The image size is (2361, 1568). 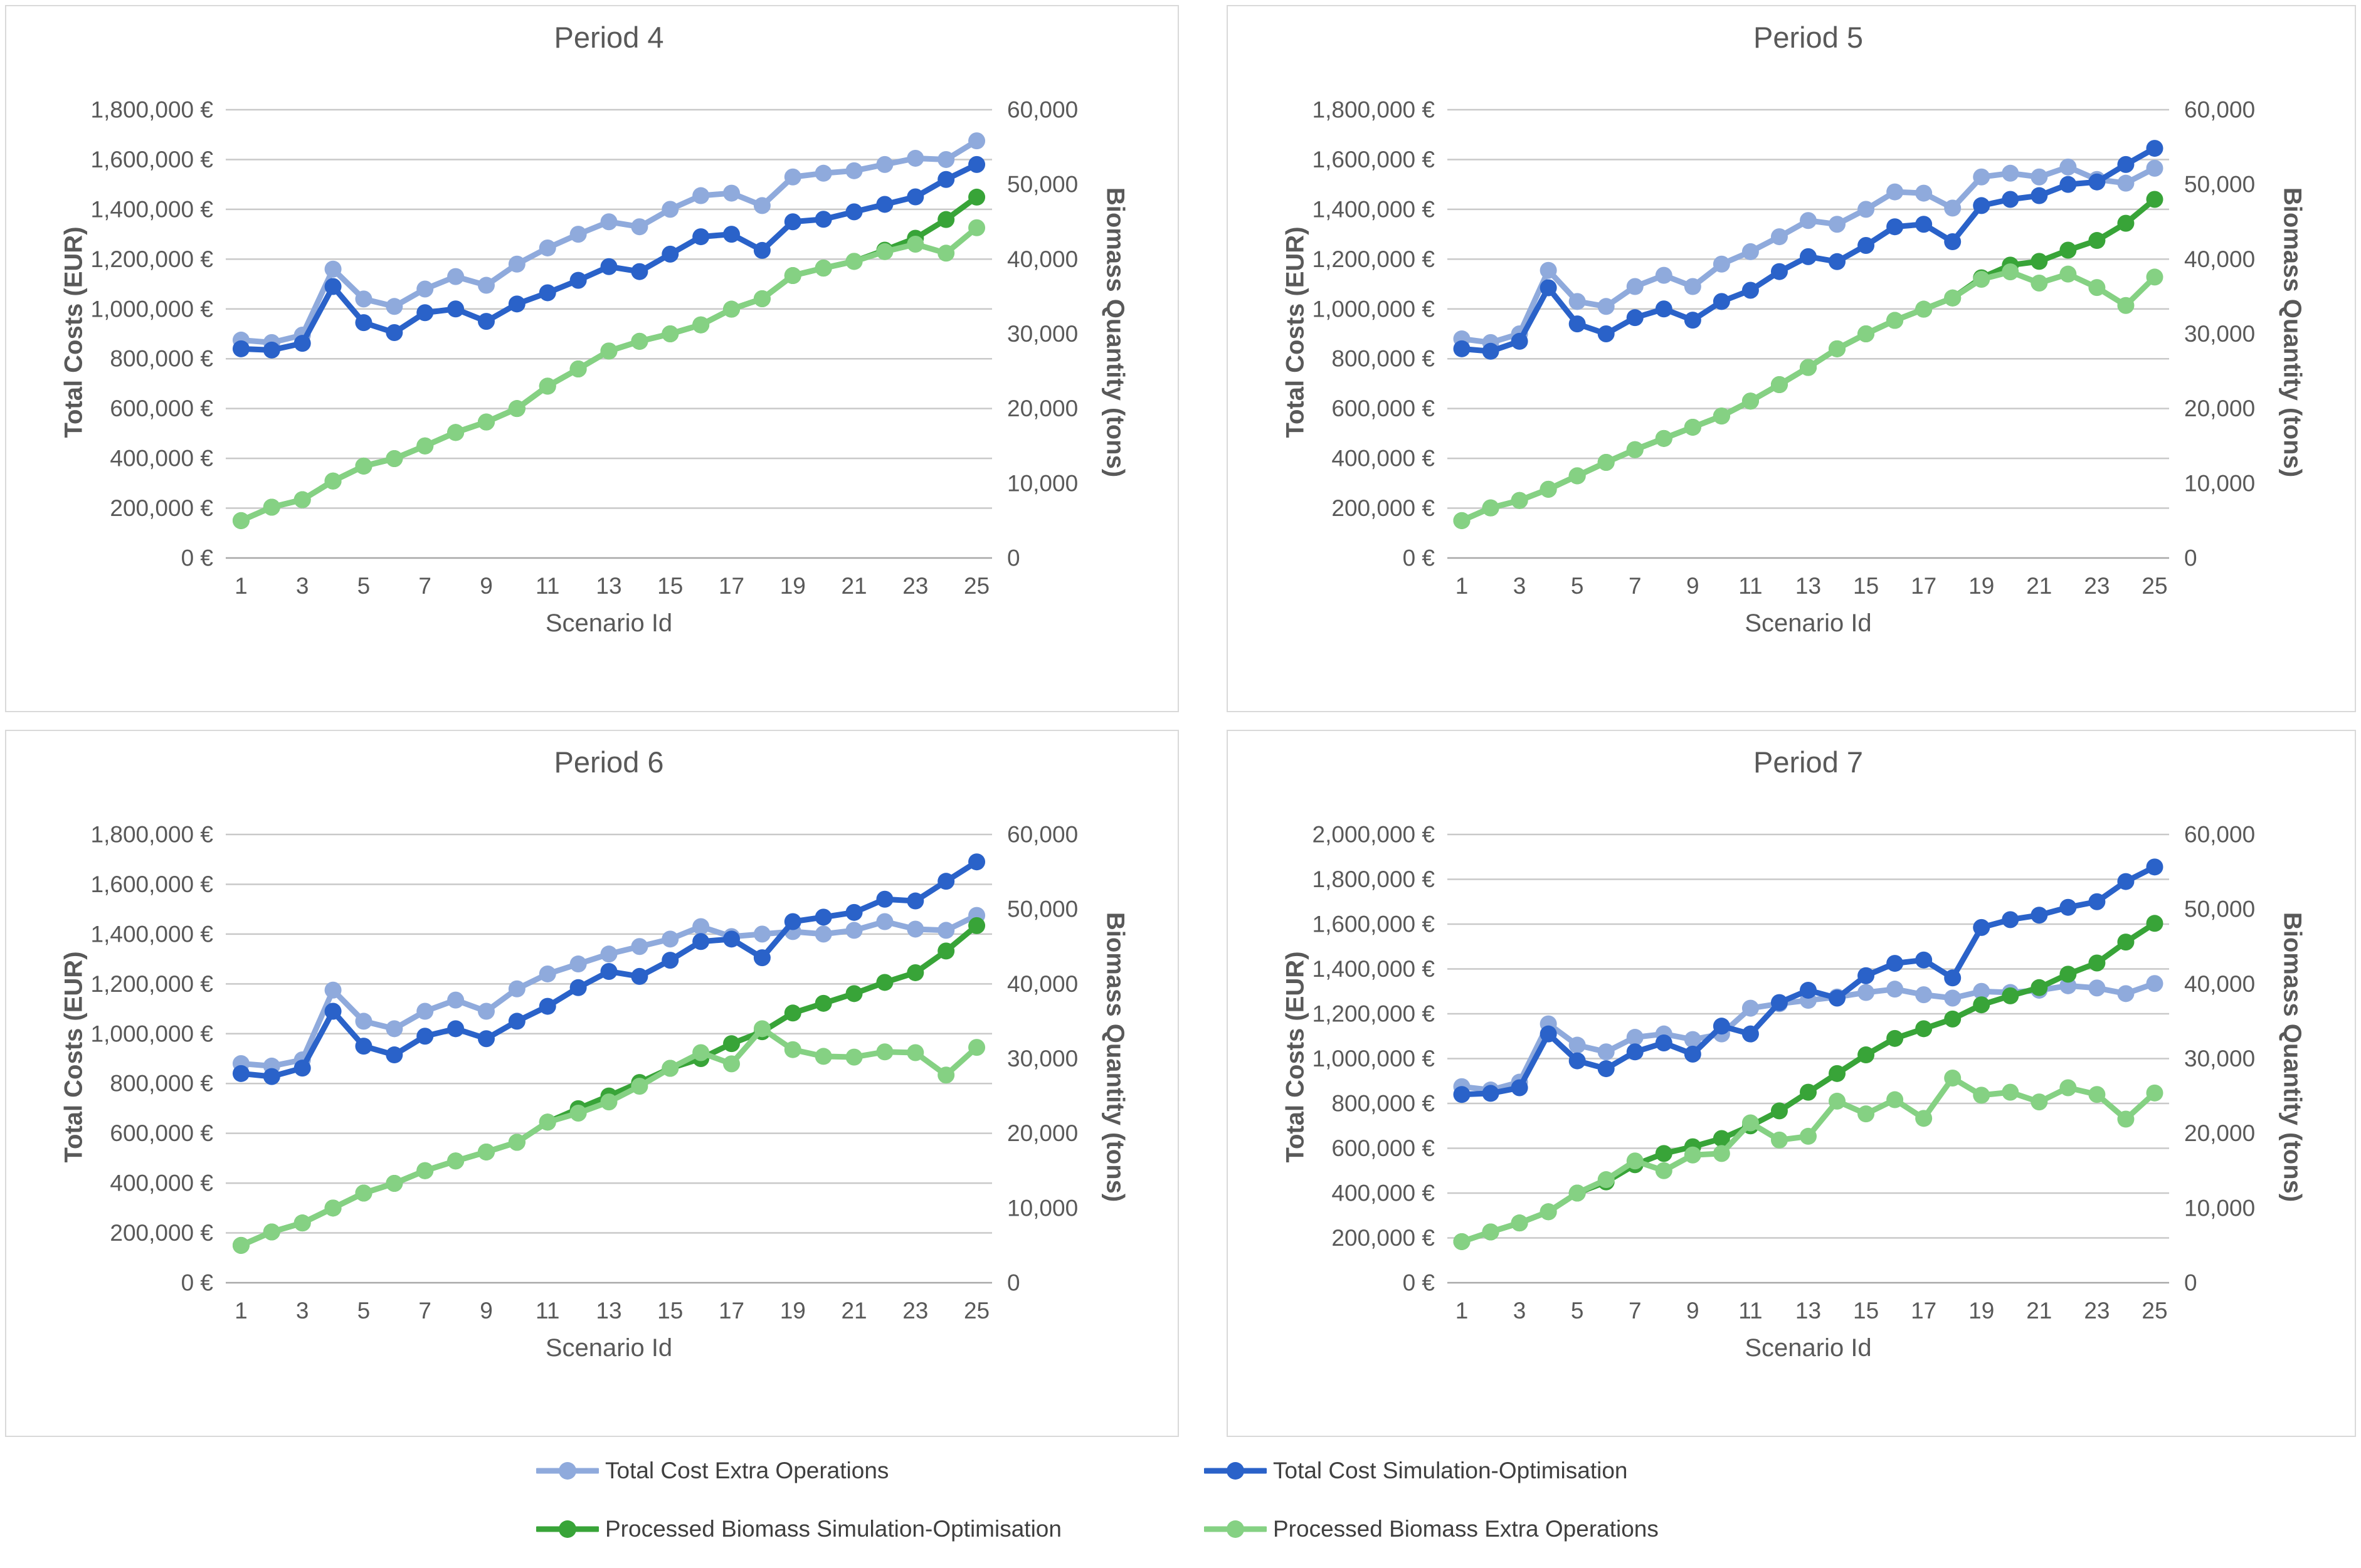 I want to click on svg-text: 50,000, so click(x=2220, y=910).